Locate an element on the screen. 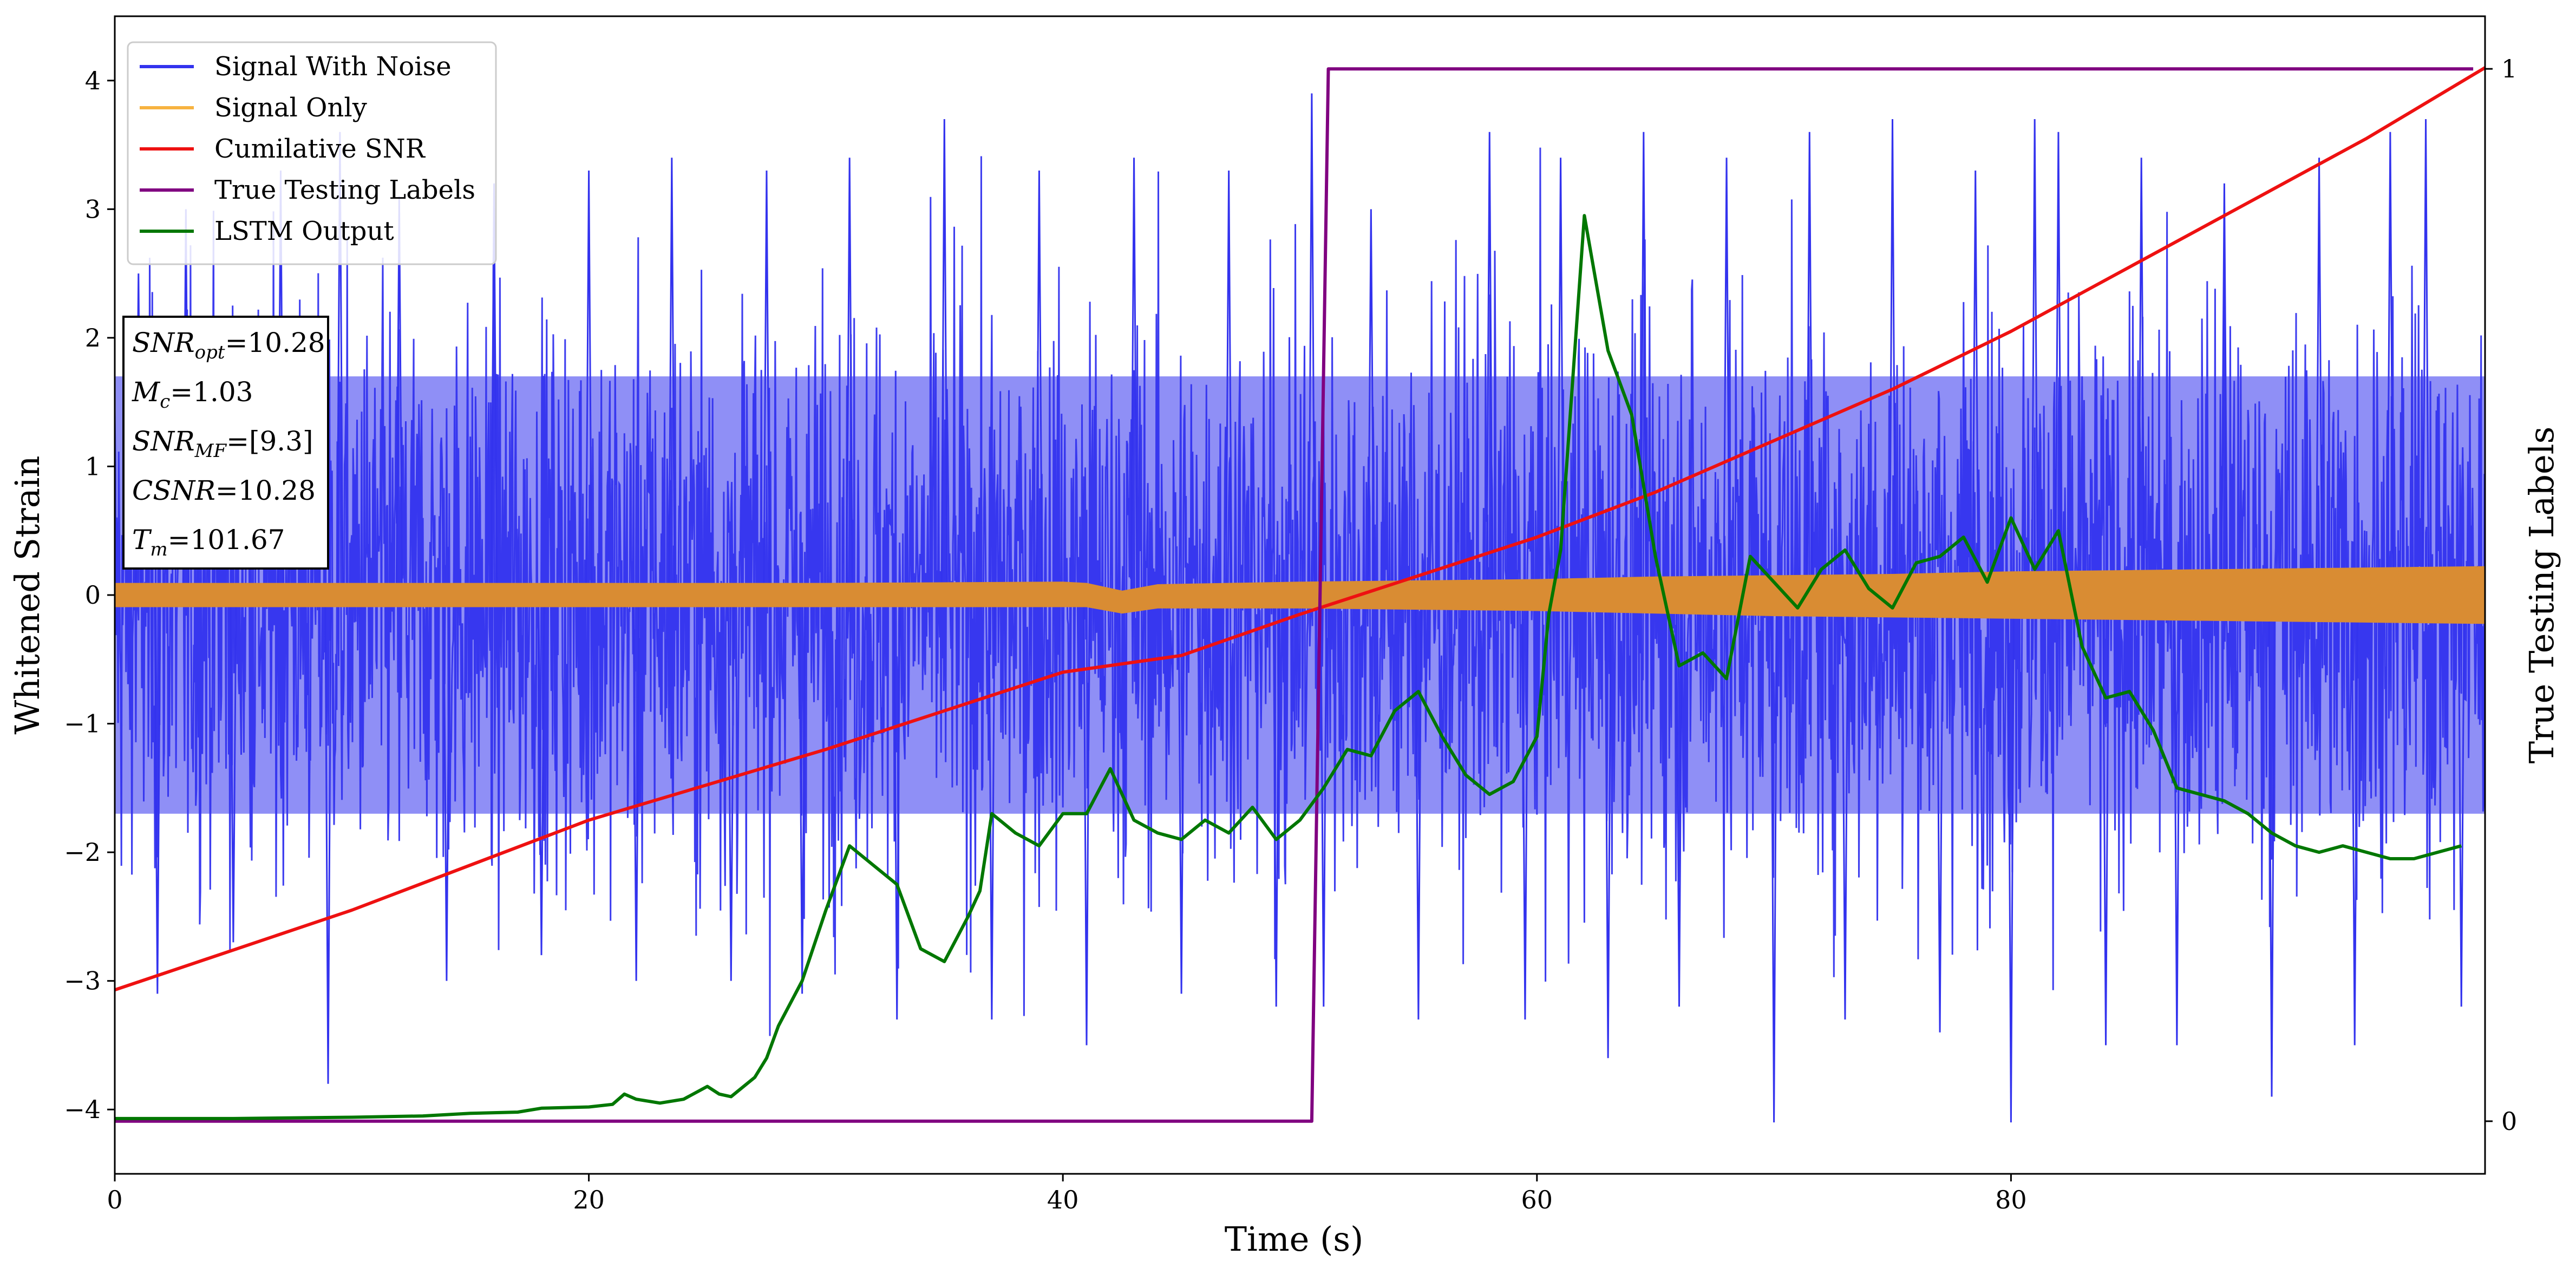  legend-label: True Testing Labels is located at coordinates (344, 190).